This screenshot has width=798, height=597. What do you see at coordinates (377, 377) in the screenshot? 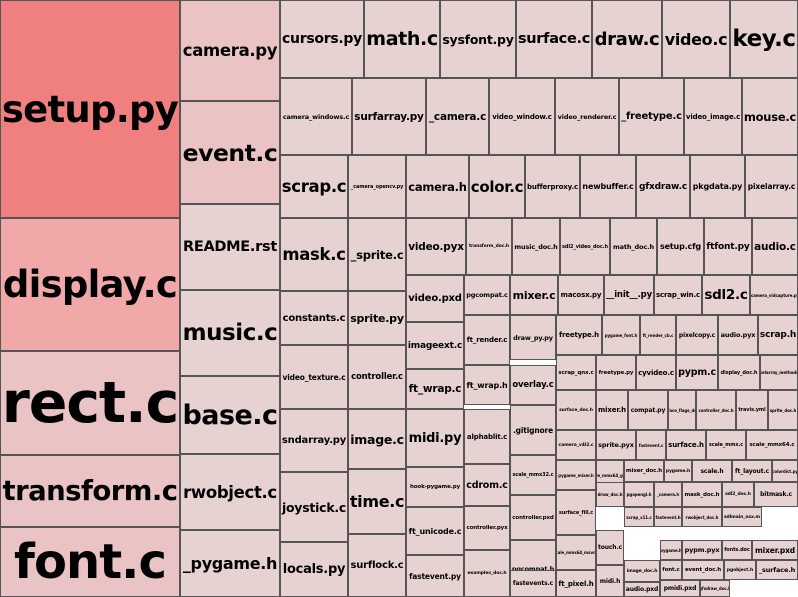
I see `treemap-cell: controller.c` at bounding box center [377, 377].